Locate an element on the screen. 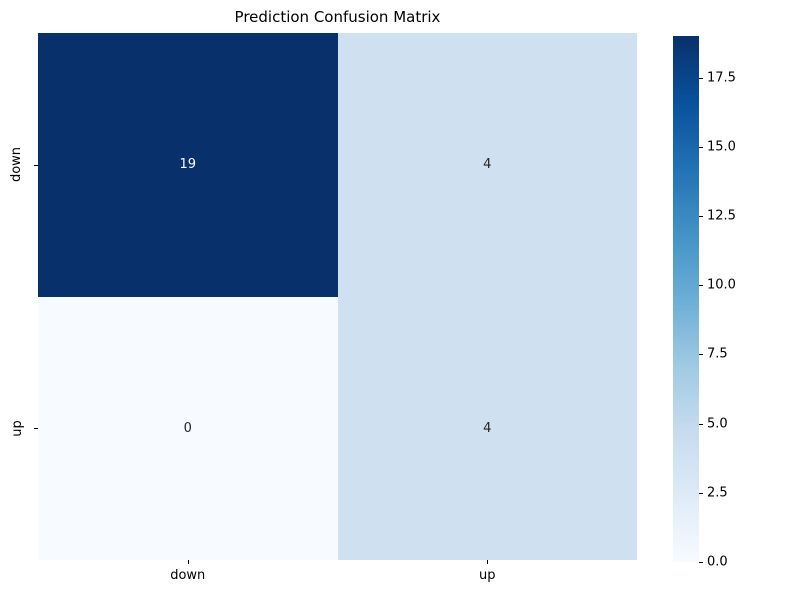 The width and height of the screenshot is (800, 600). colorbar-tick-label: 0.0 is located at coordinates (717, 562).